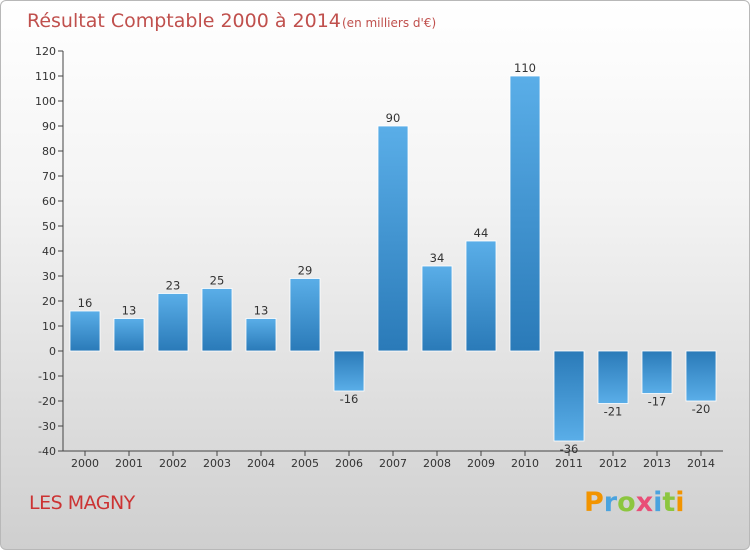 This screenshot has height=550, width=750. I want to click on x-tick-label: 2009, so click(481, 463).